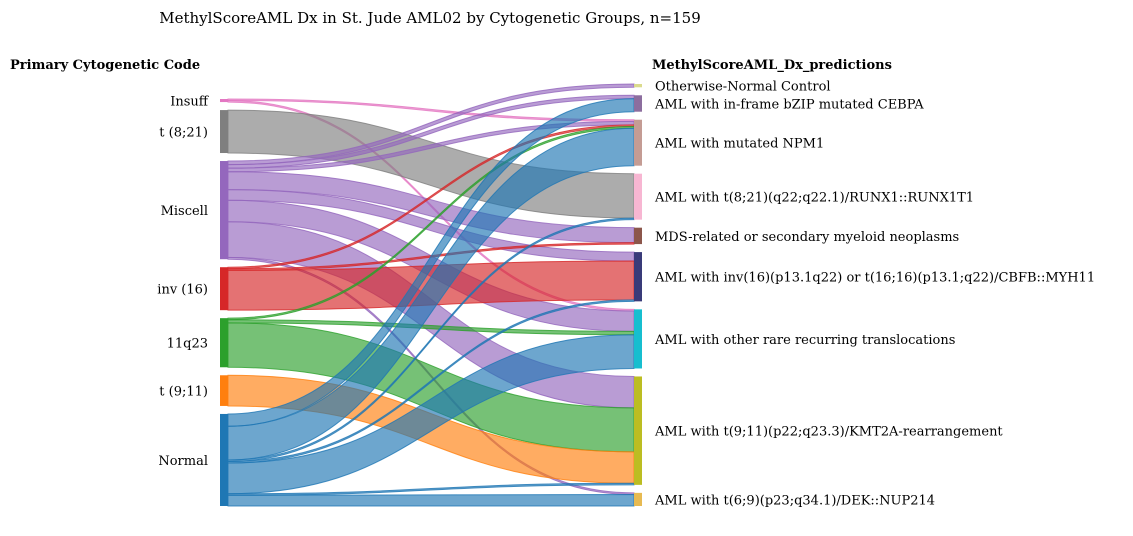 The width and height of the screenshot is (1133, 536). What do you see at coordinates (794, 500) in the screenshot?
I see `target-label: AML with t(6;9)(p23;q34.1)/DEK::NUP214` at bounding box center [794, 500].